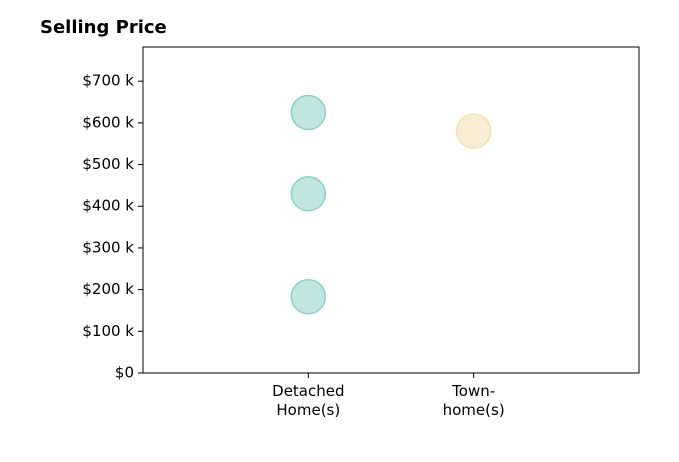  Describe the element at coordinates (108, 206) in the screenshot. I see `y-tick-label: $400 k` at that location.